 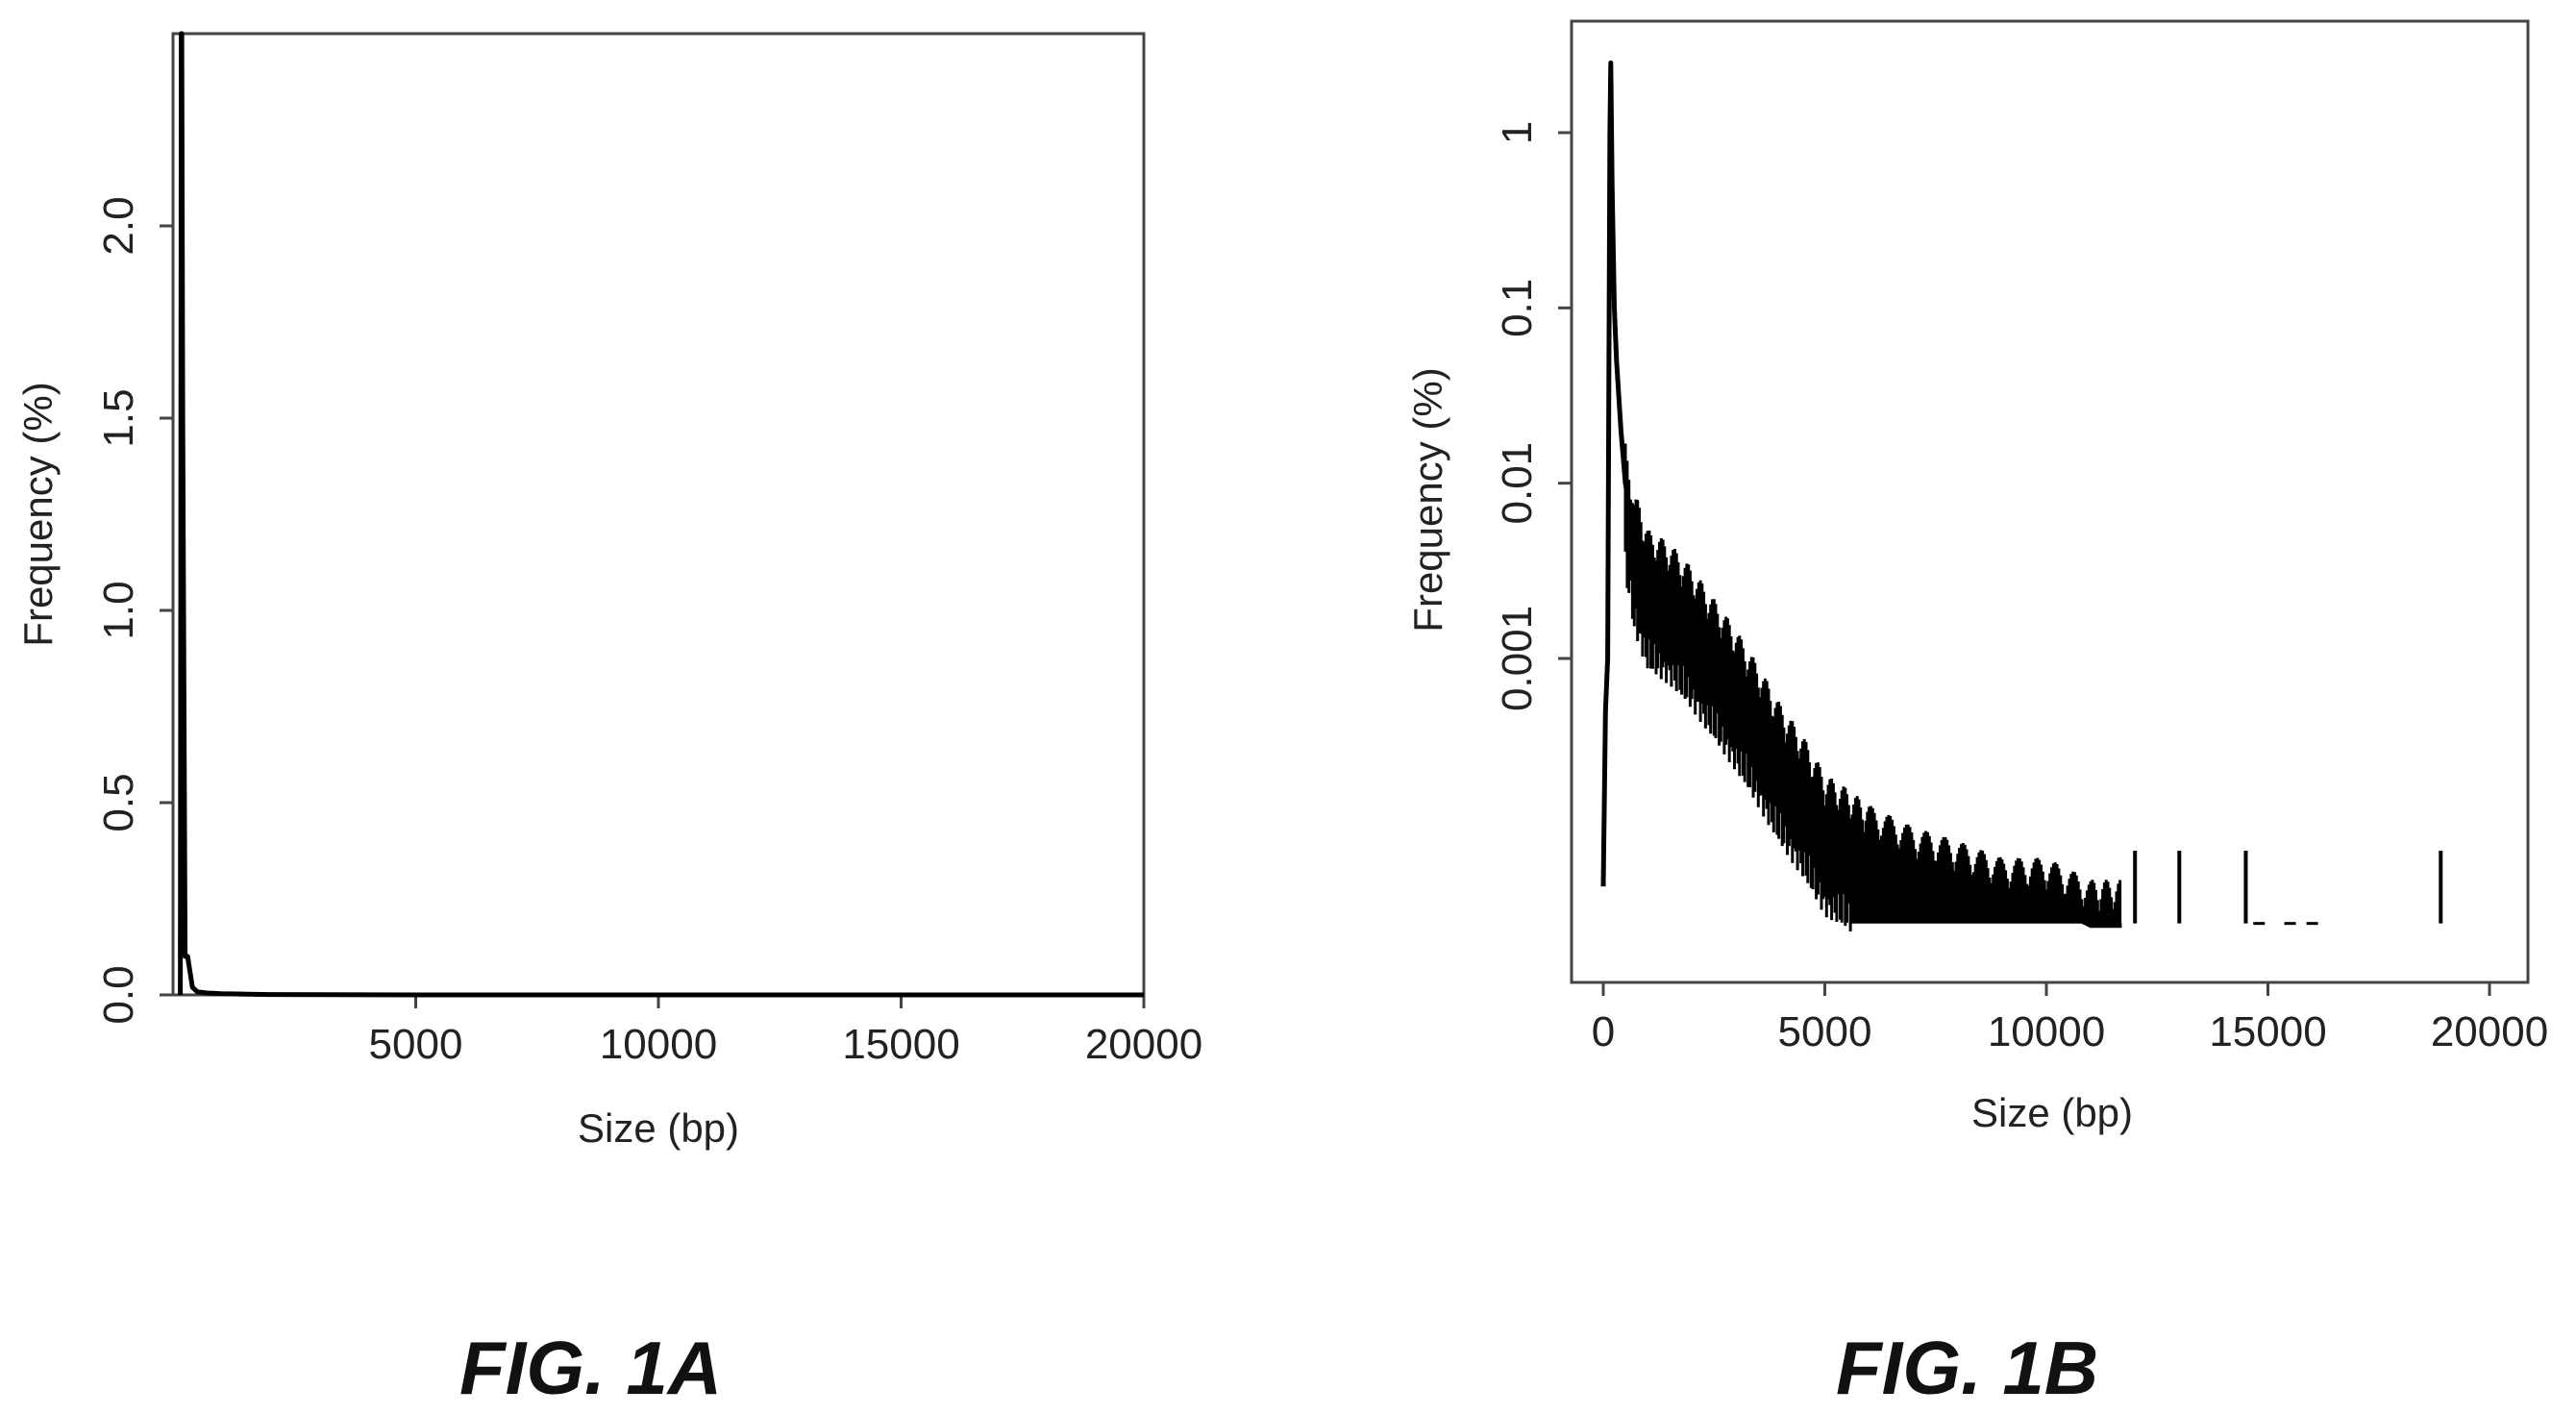 I want to click on y-axis-label-1a: Frequency (%), so click(x=38, y=514).